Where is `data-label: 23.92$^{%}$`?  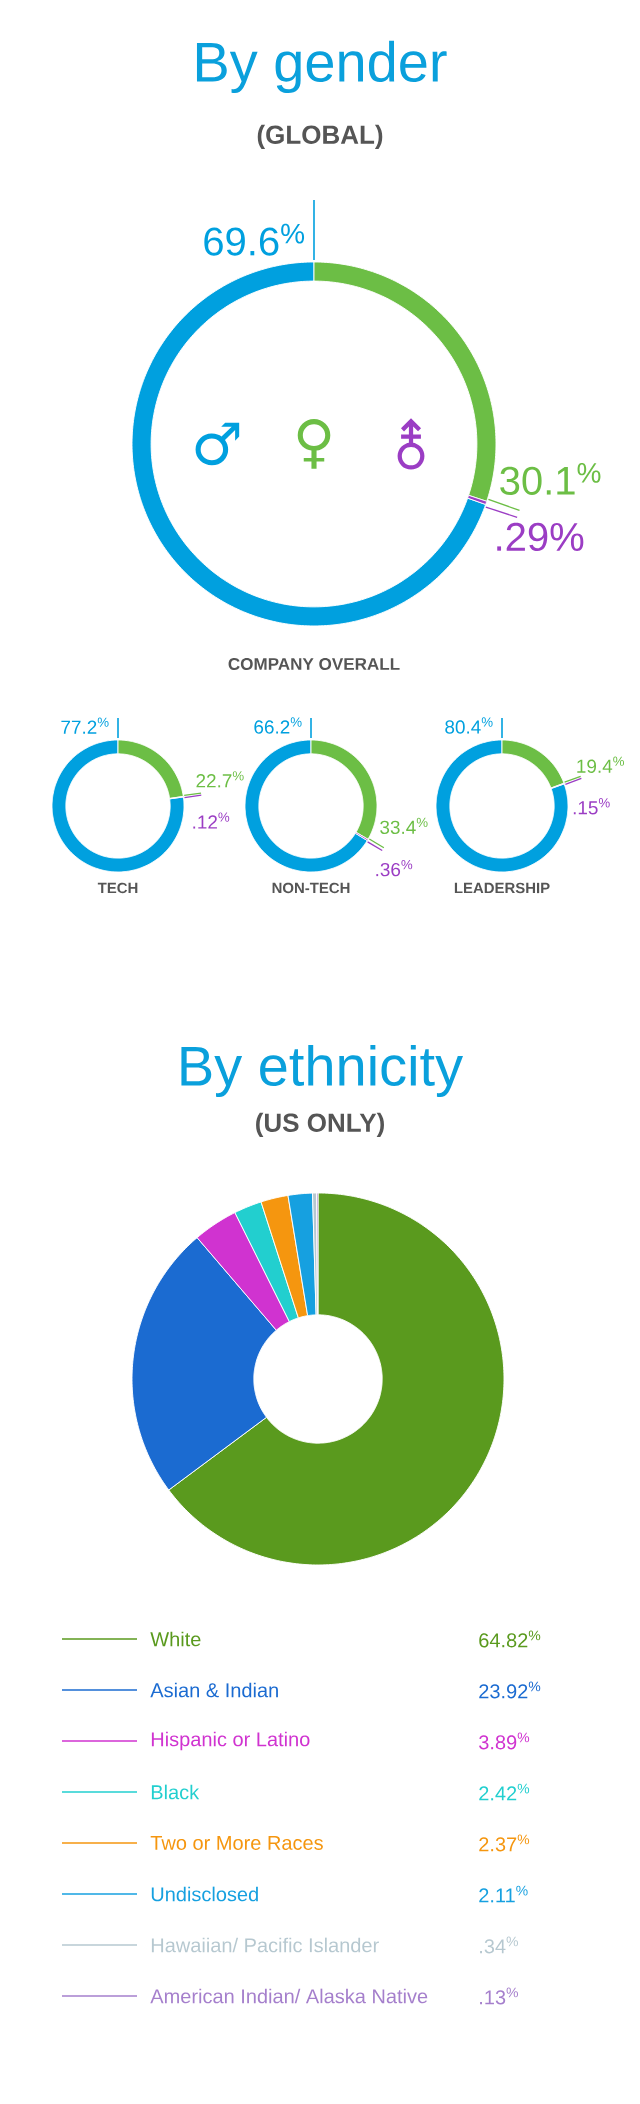 data-label: 23.92$^{%}$ is located at coordinates (510, 1690).